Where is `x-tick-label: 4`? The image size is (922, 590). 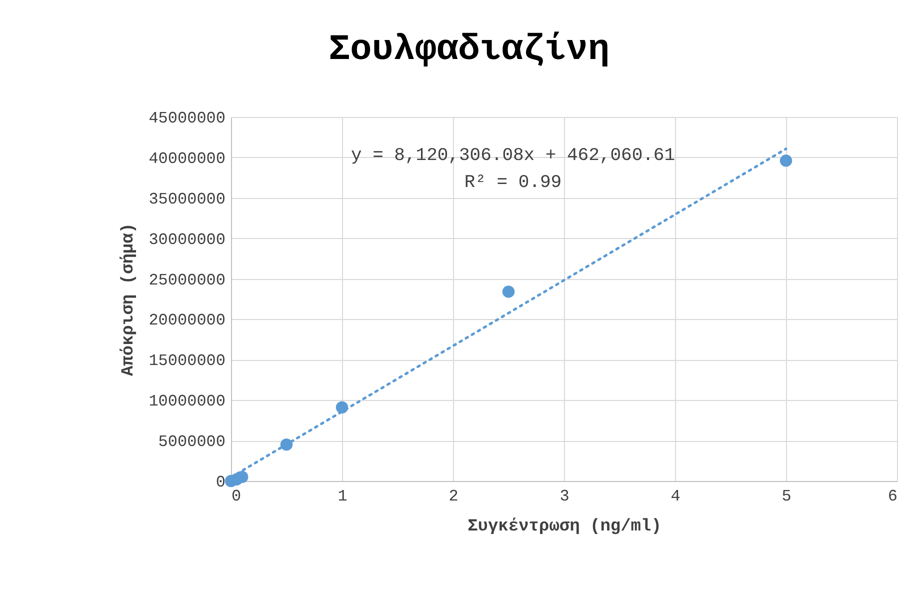
x-tick-label: 4 is located at coordinates (675, 497).